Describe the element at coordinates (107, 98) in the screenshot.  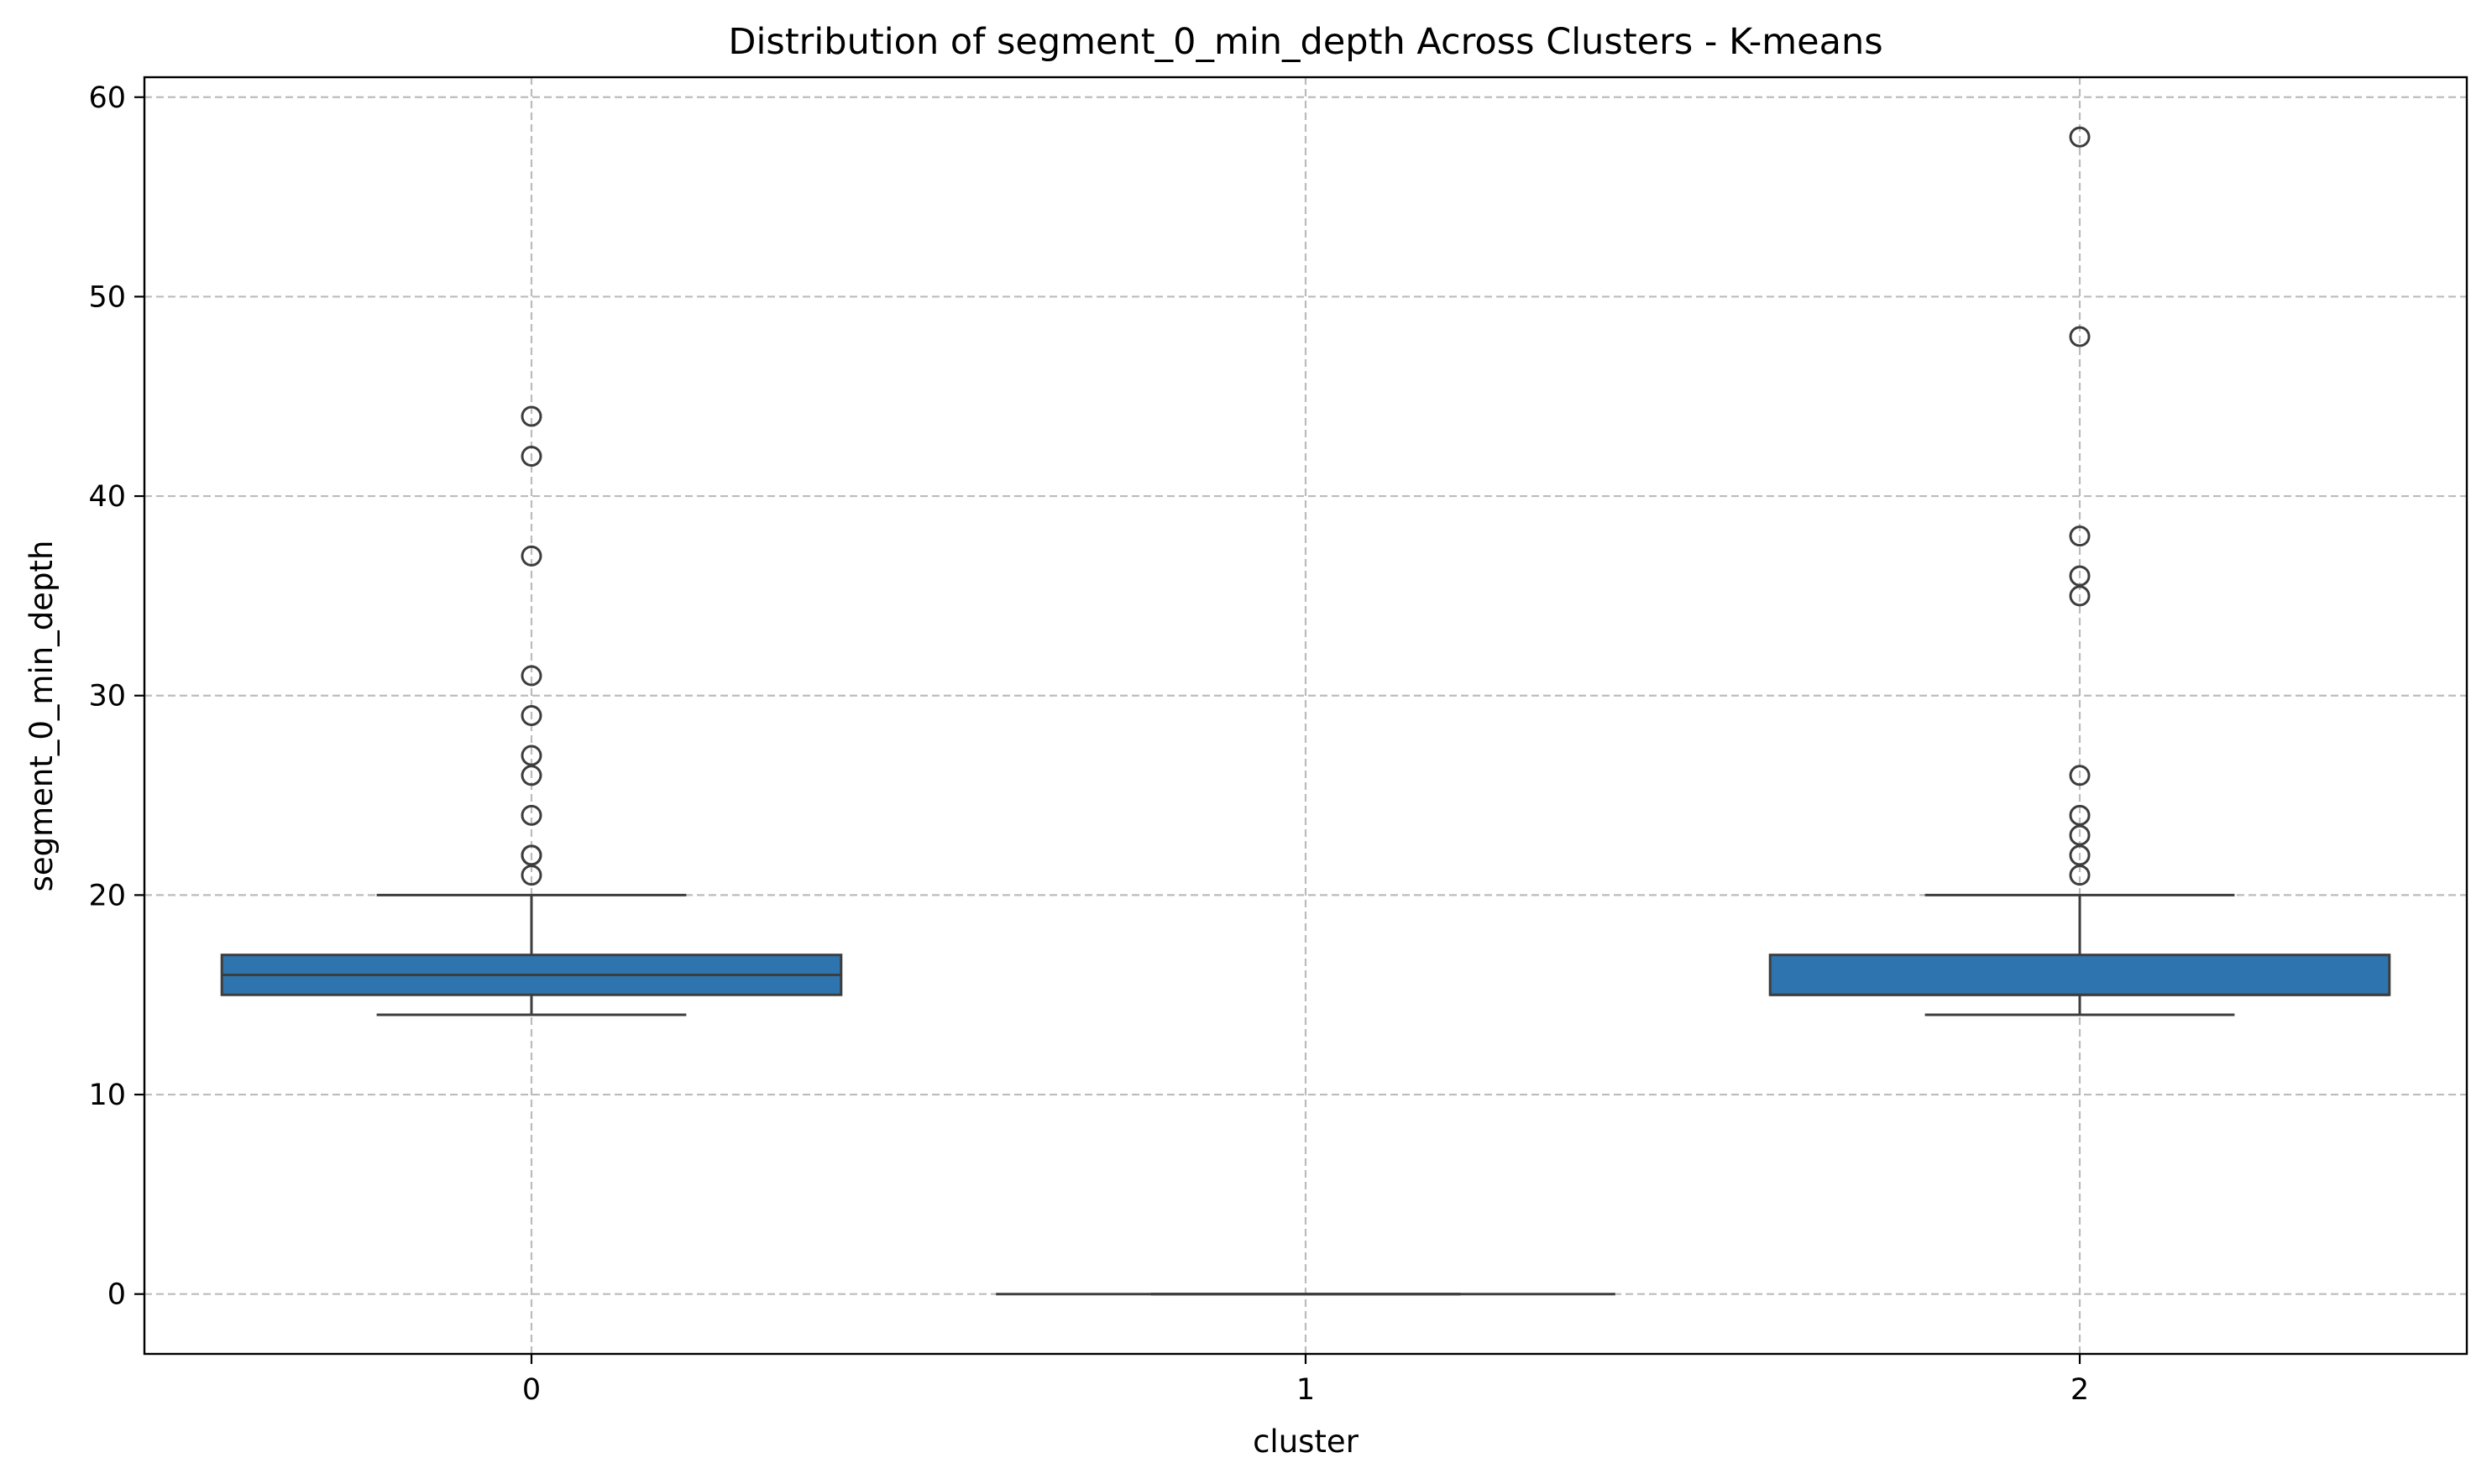
I see `y-tick-label: 60` at that location.